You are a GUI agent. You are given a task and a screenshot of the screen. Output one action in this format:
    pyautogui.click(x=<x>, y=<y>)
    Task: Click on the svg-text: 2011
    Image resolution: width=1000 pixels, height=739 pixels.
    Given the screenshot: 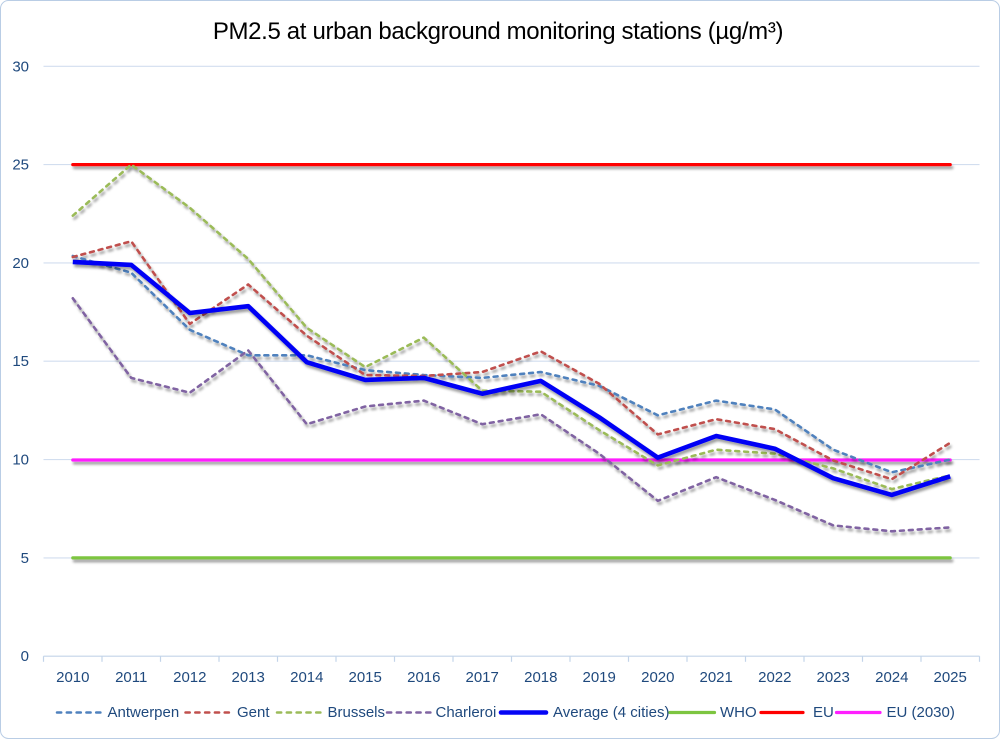 What is the action you would take?
    pyautogui.click(x=131, y=677)
    